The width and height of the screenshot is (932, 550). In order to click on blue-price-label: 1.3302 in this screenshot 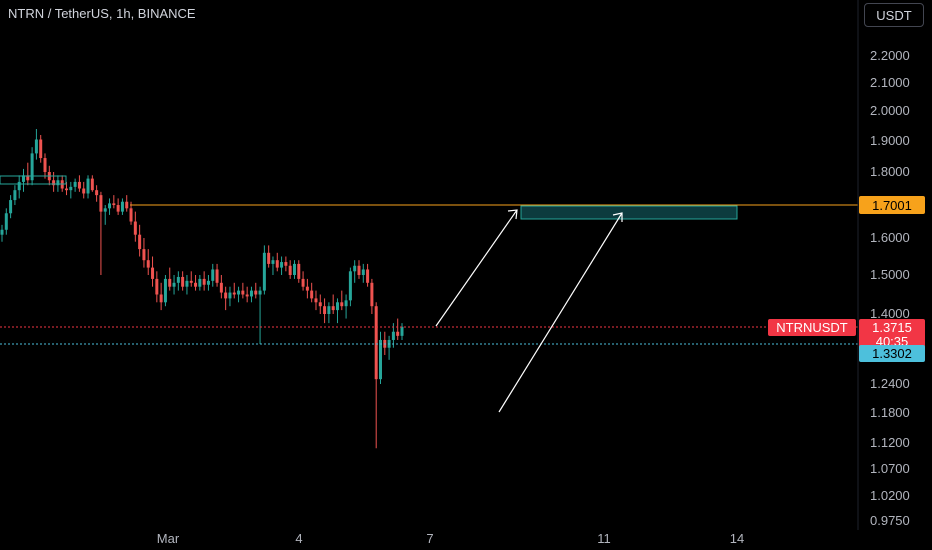, I will do `click(892, 353)`.